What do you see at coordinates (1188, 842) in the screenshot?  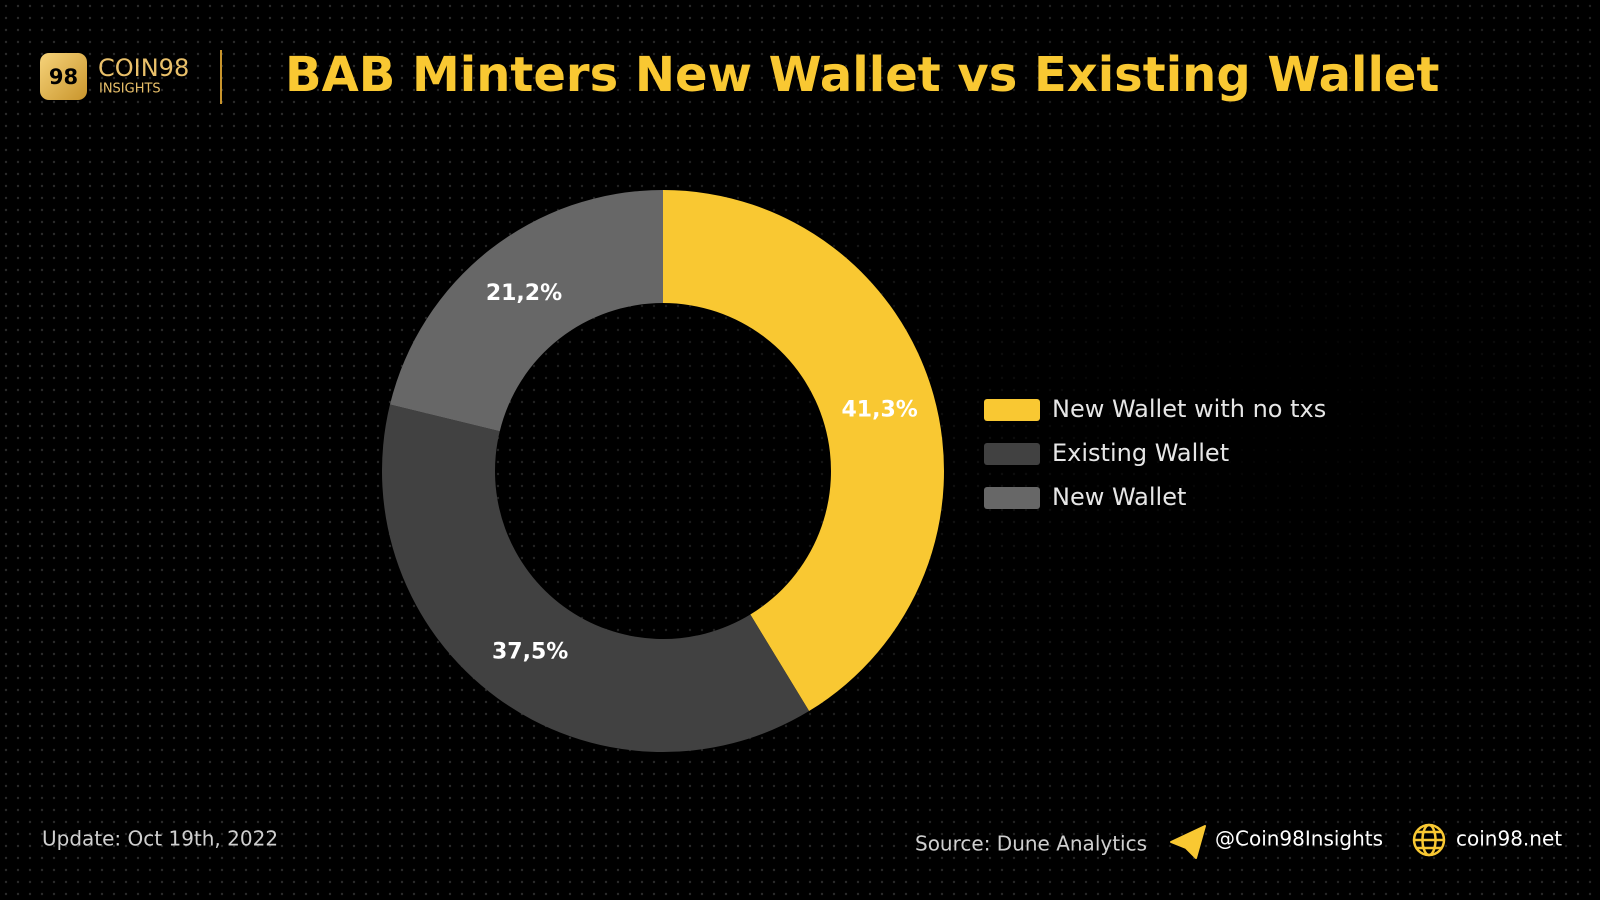 I see `telegram-icon` at bounding box center [1188, 842].